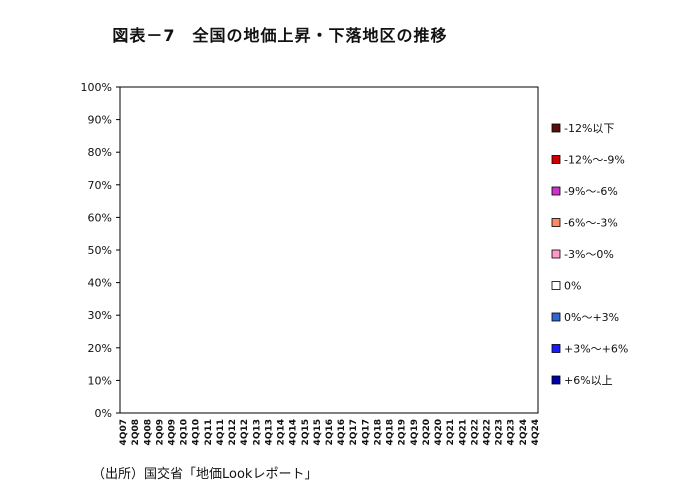  Describe the element at coordinates (439, 432) in the screenshot. I see `x-tick-label: 4Q20` at that location.